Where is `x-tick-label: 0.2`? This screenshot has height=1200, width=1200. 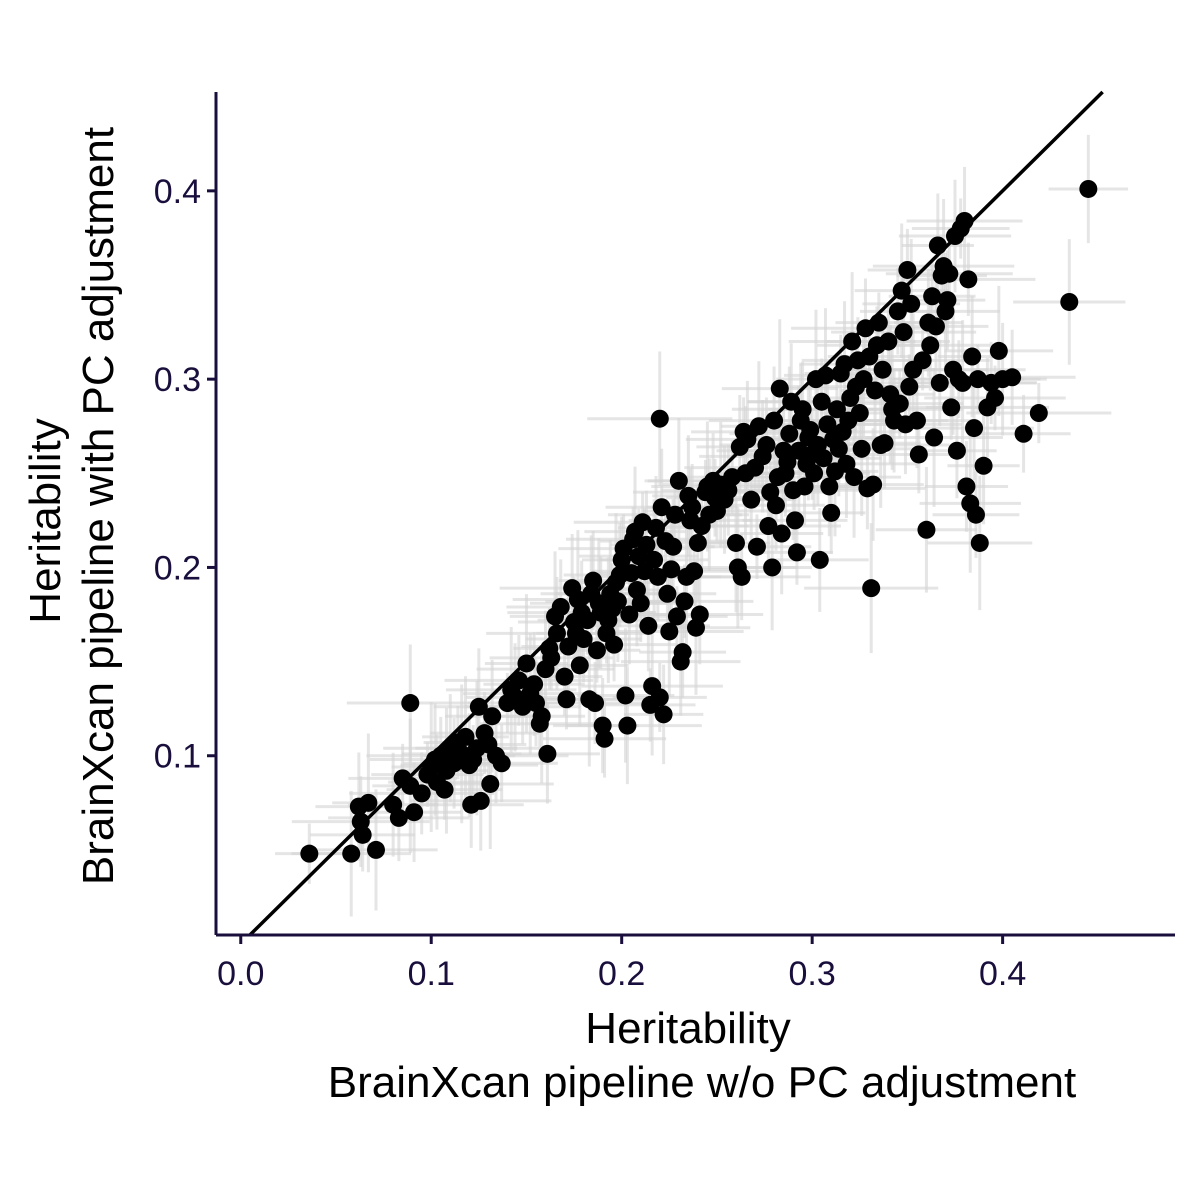
x-tick-label: 0.2 is located at coordinates (621, 974).